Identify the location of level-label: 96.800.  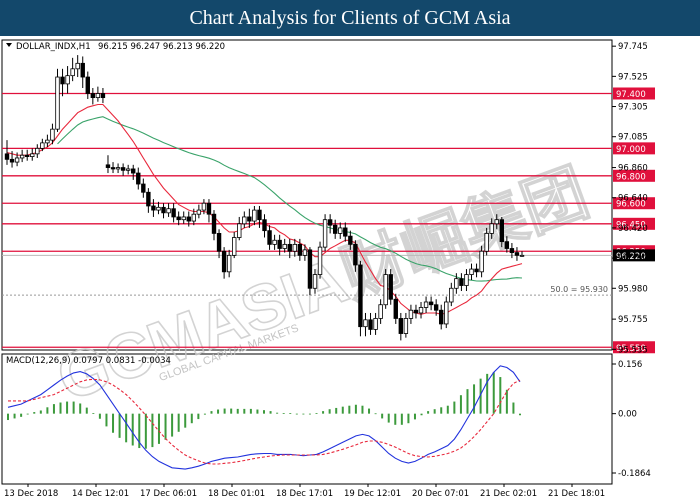
(631, 177).